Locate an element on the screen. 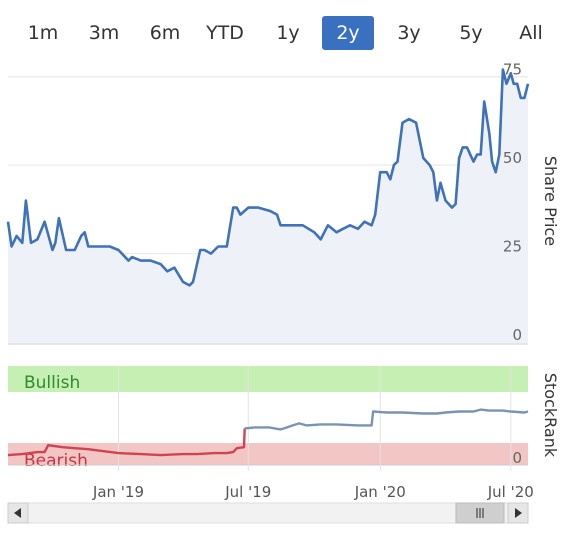 The image size is (570, 539). bullish-band is located at coordinates (268, 379).